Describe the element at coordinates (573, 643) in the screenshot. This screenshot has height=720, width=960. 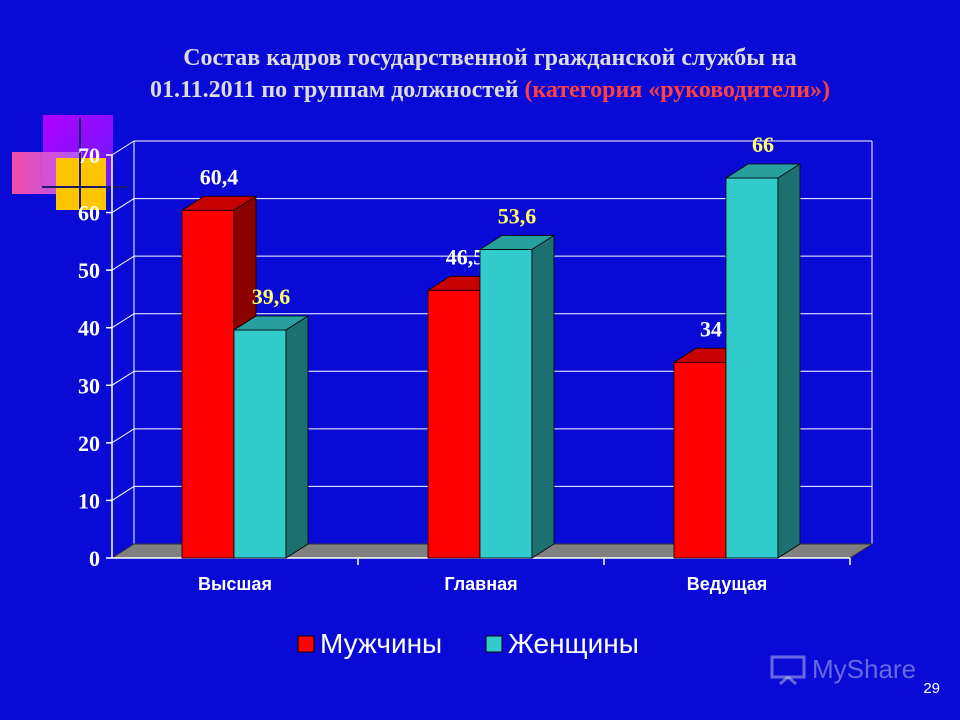
I see `legend-label: Женщины` at that location.